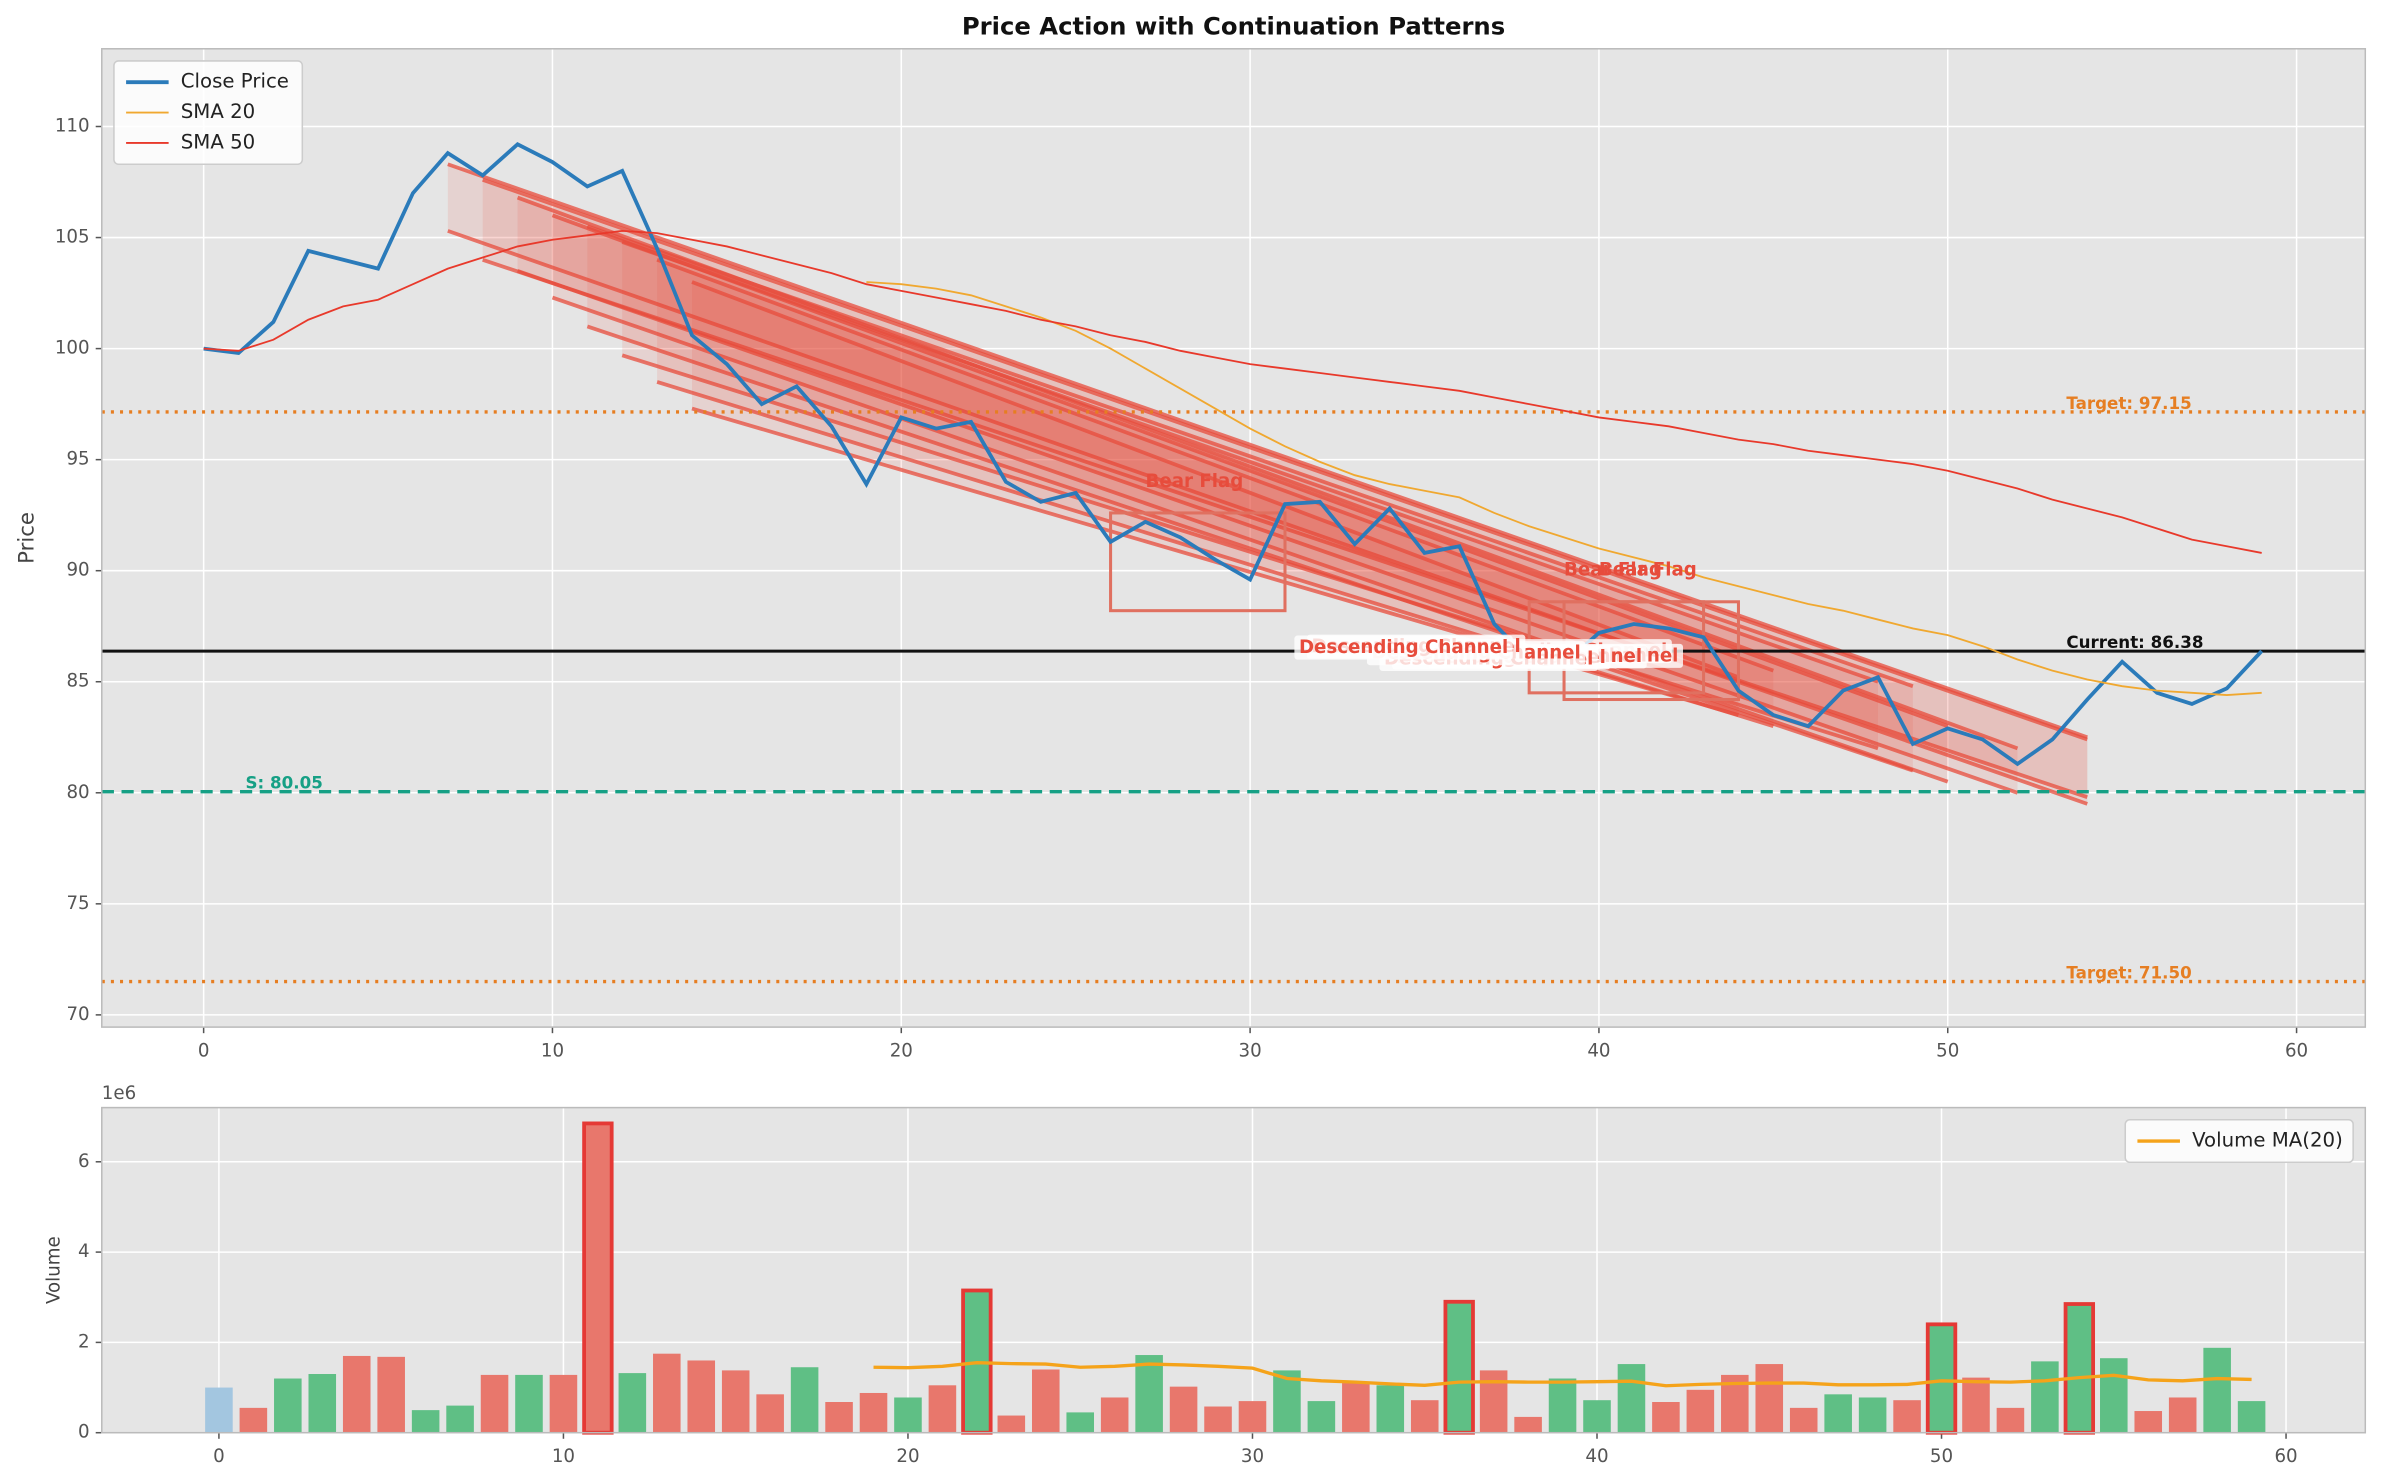 Image resolution: width=2382 pixels, height=1483 pixels. I want to click on reference-label: S: 80.05, so click(283, 783).